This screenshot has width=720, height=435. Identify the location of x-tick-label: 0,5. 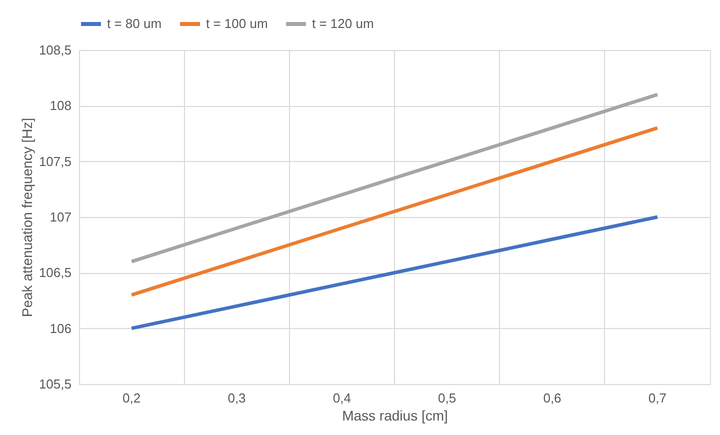
(447, 398).